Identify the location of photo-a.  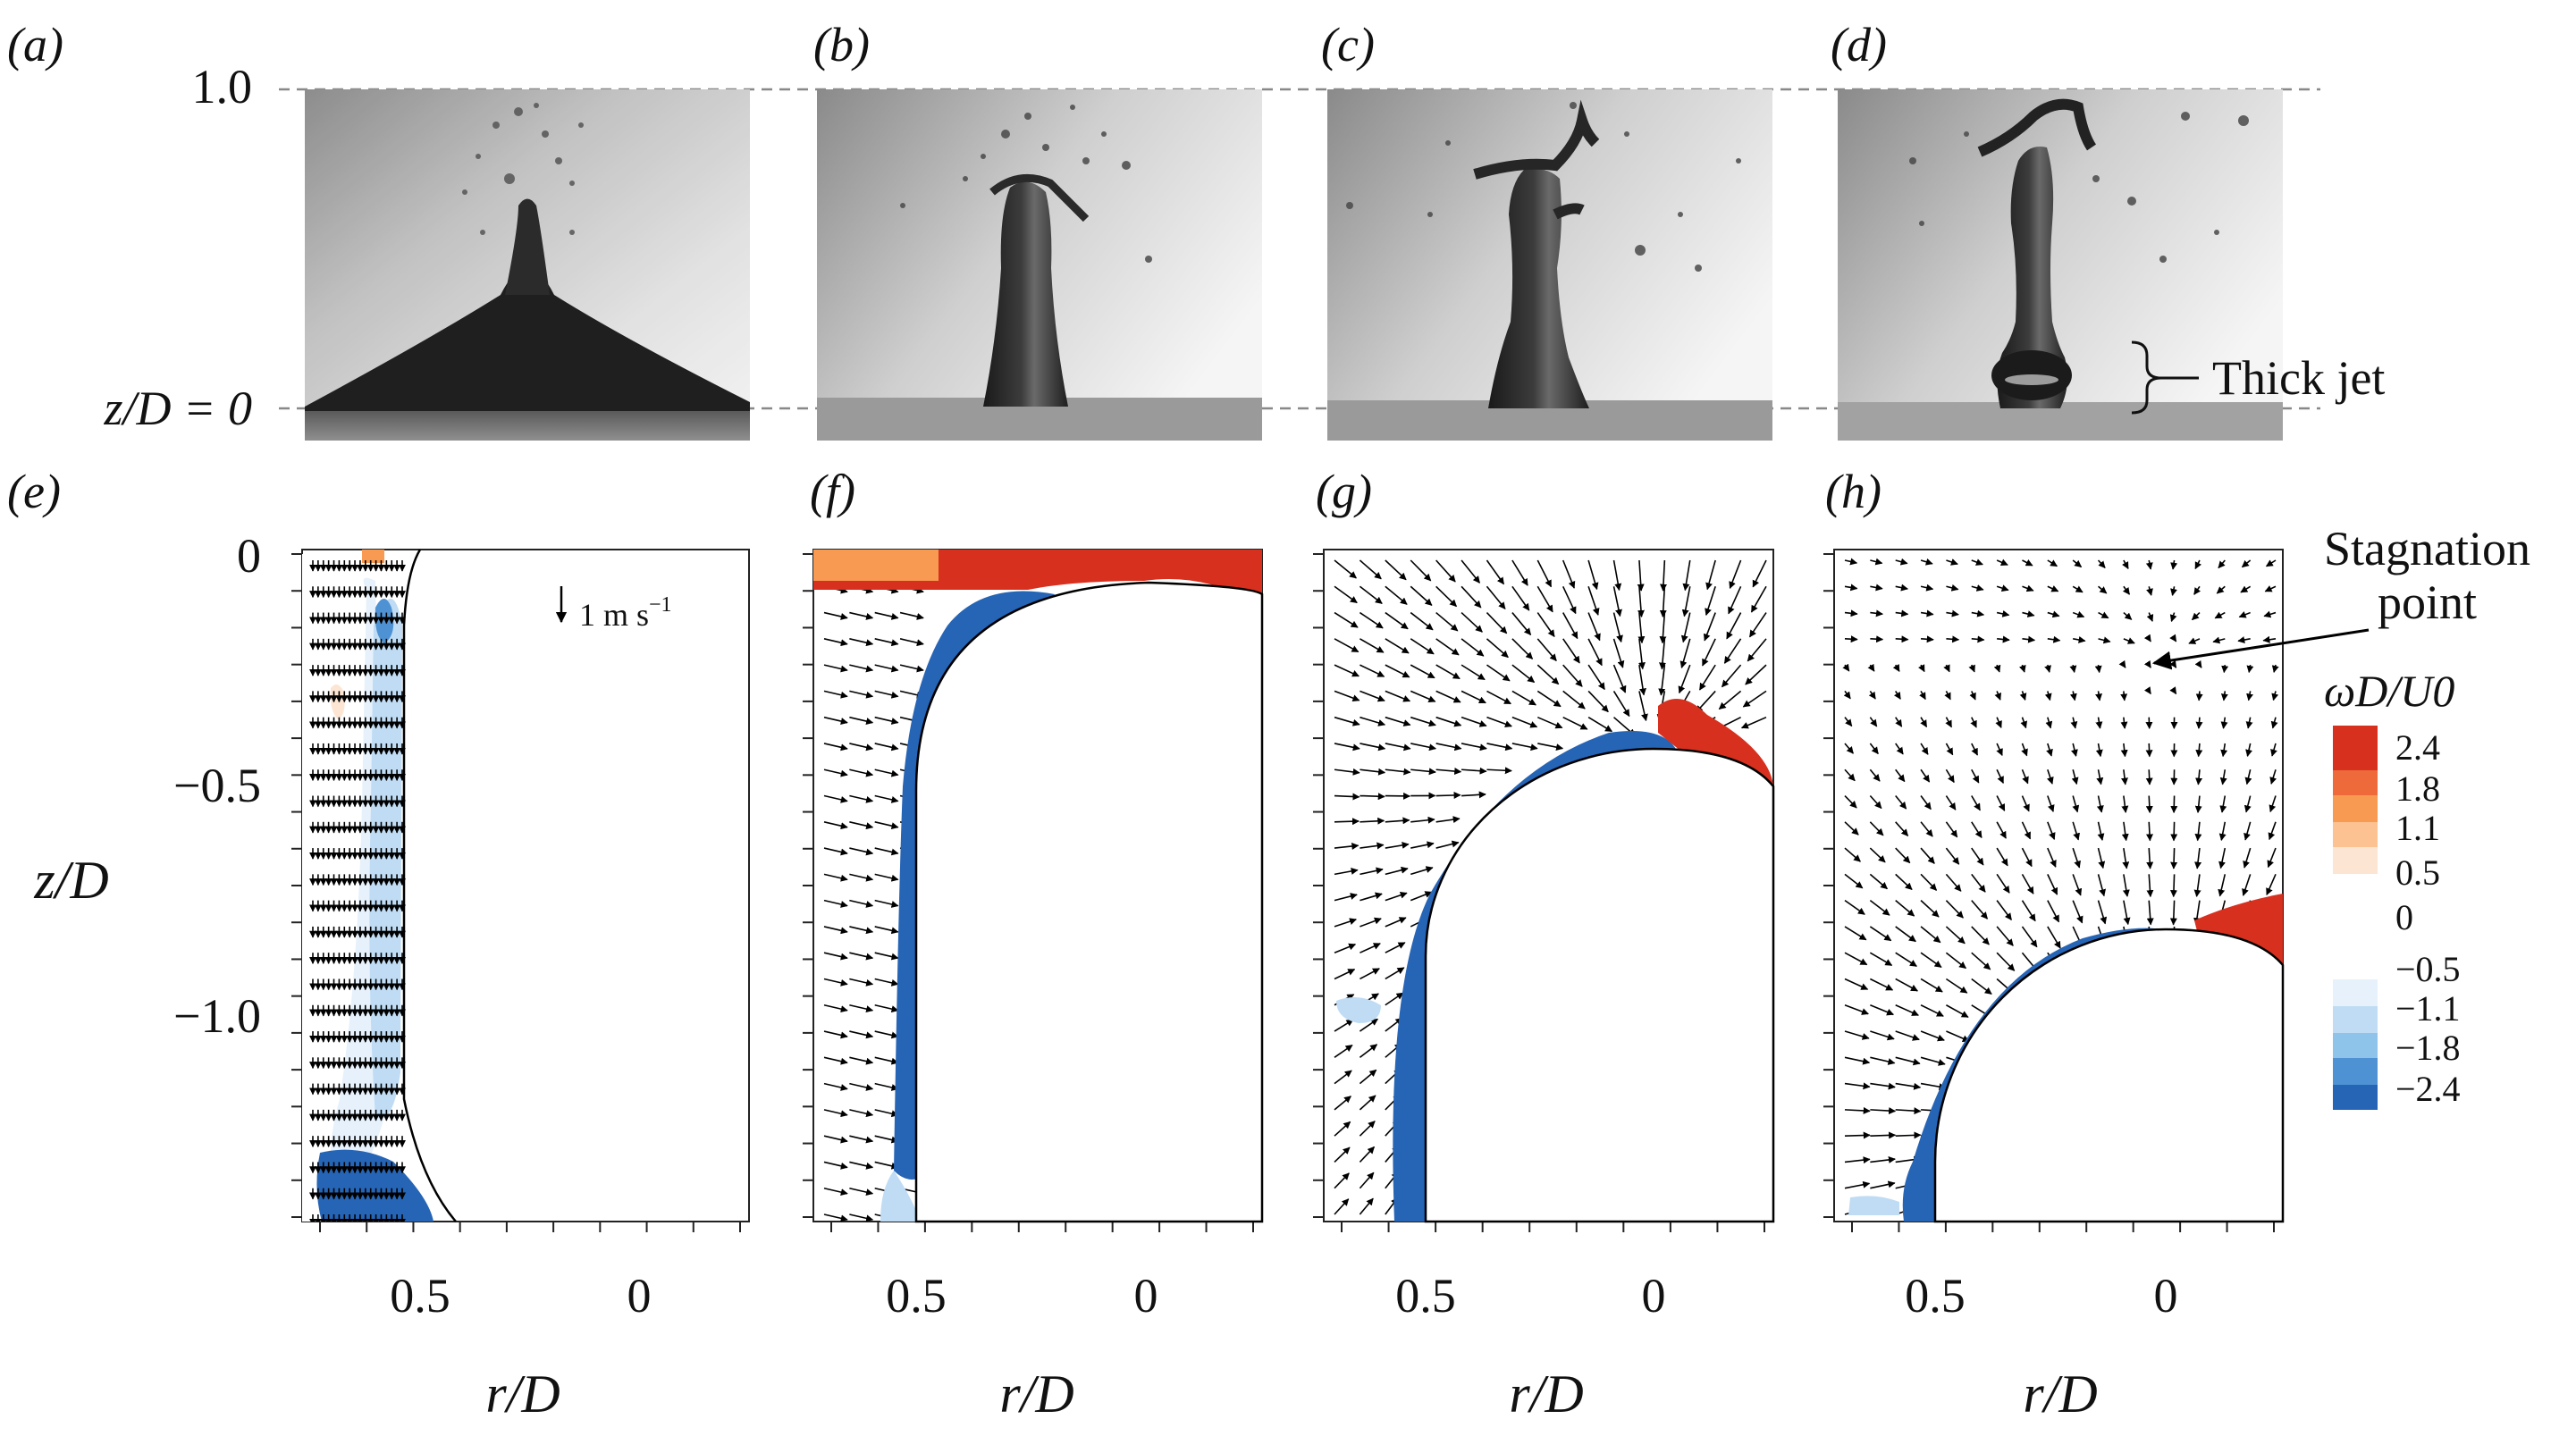
(527, 265).